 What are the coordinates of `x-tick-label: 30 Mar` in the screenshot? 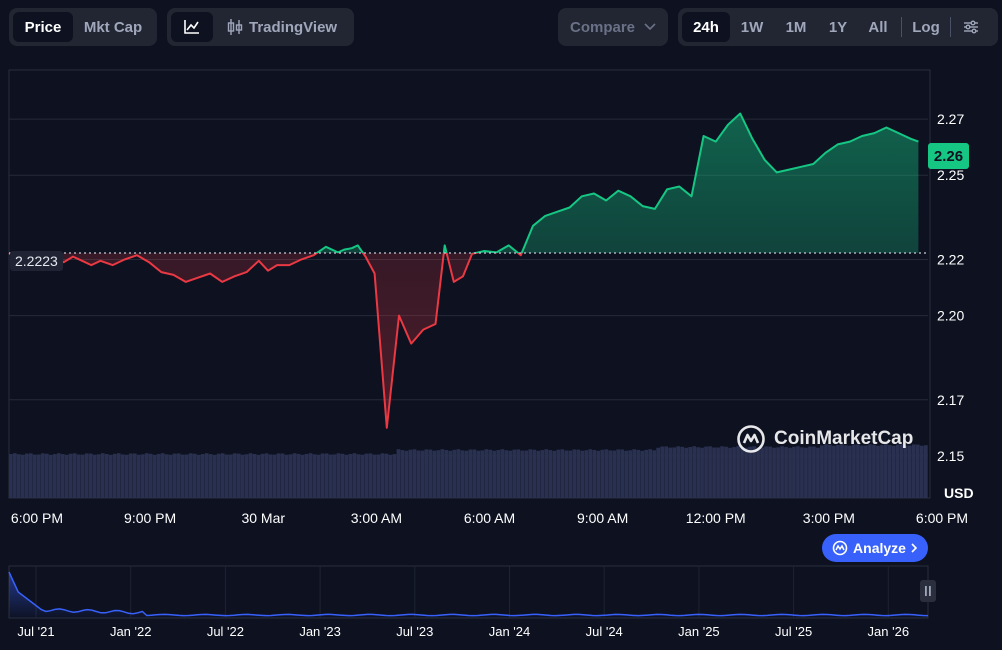 It's located at (263, 518).